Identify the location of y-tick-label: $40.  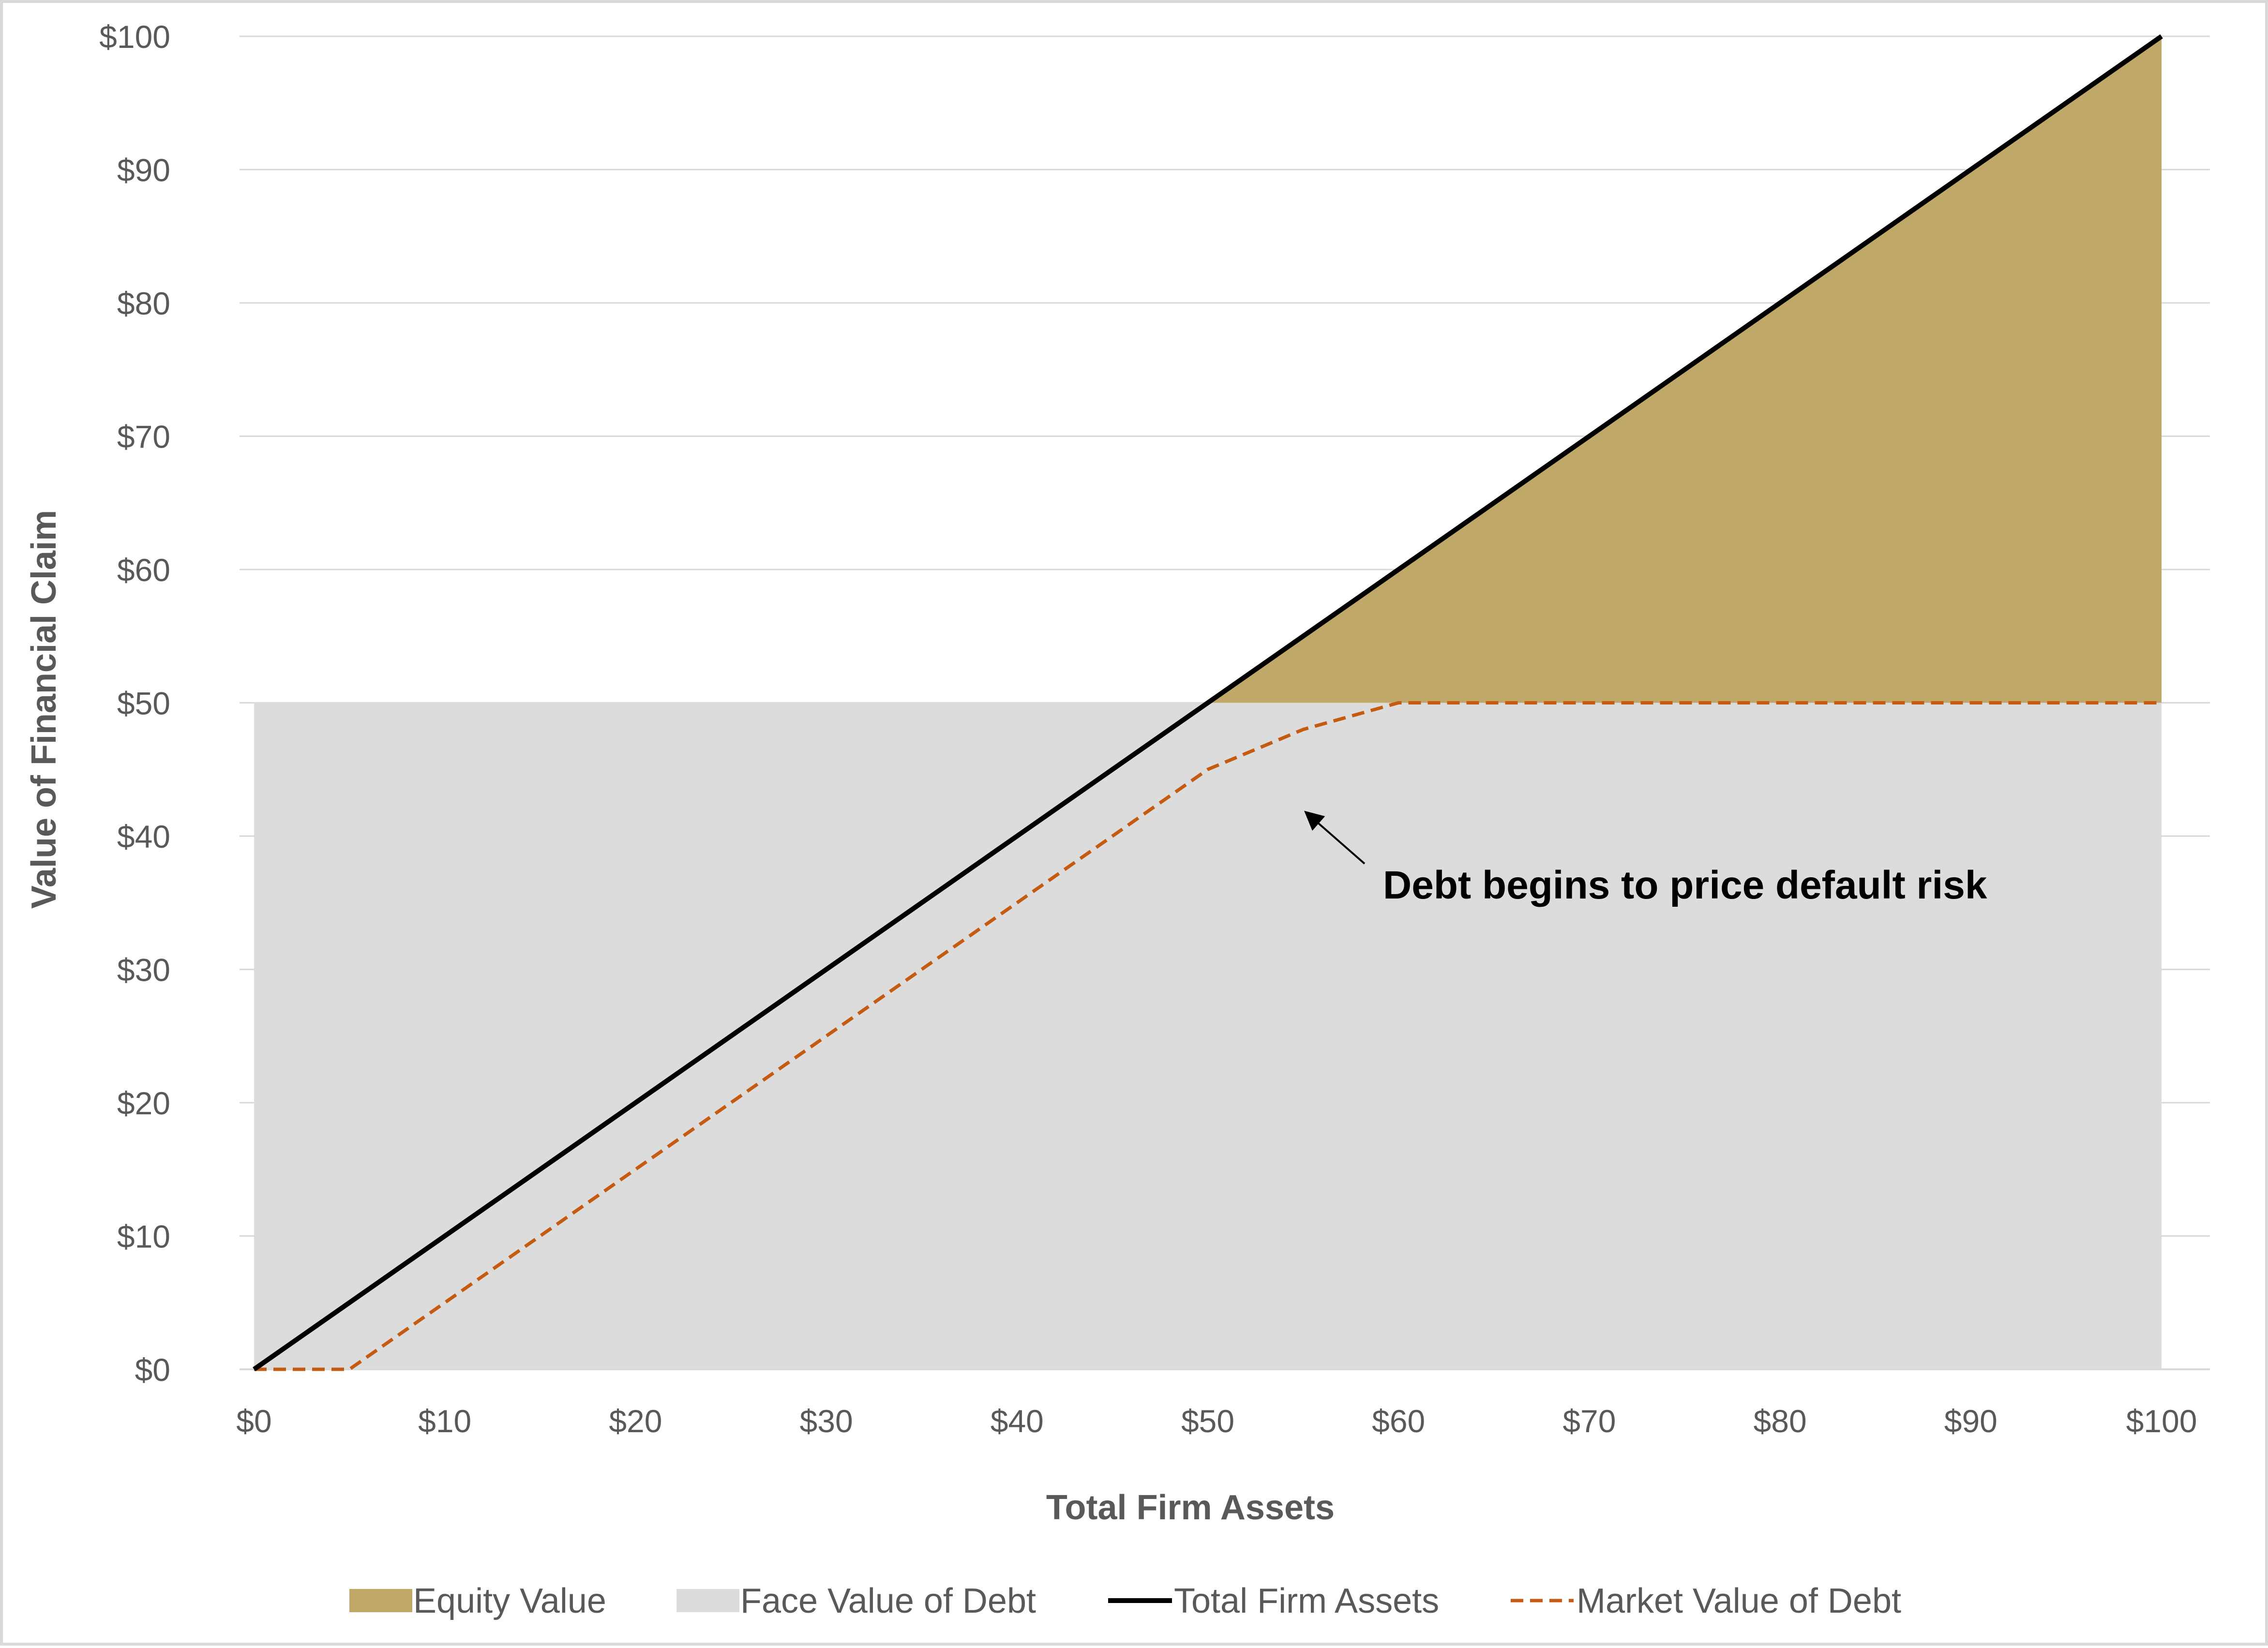
(143, 836).